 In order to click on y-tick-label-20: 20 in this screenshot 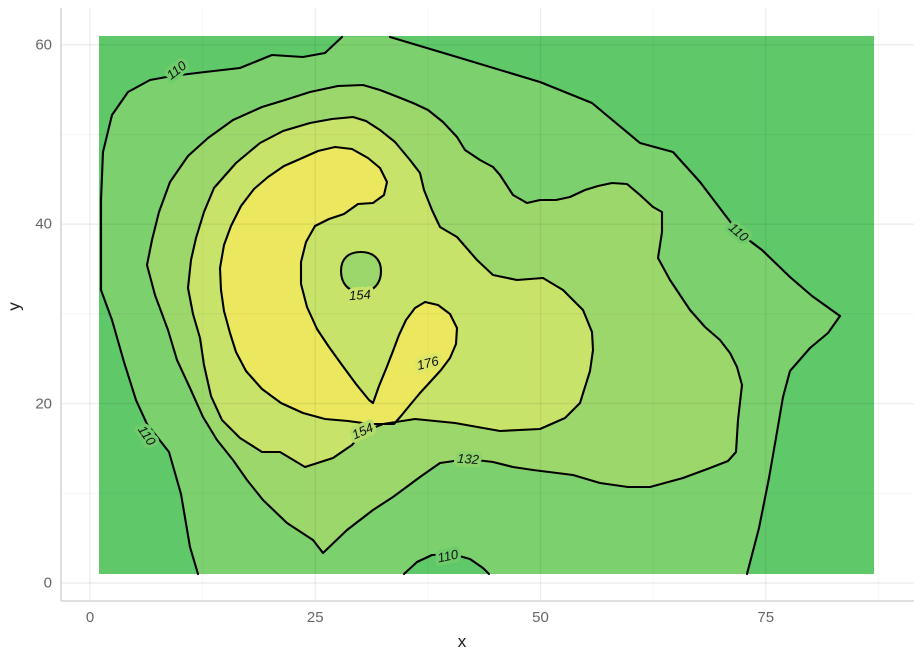, I will do `click(43, 404)`.